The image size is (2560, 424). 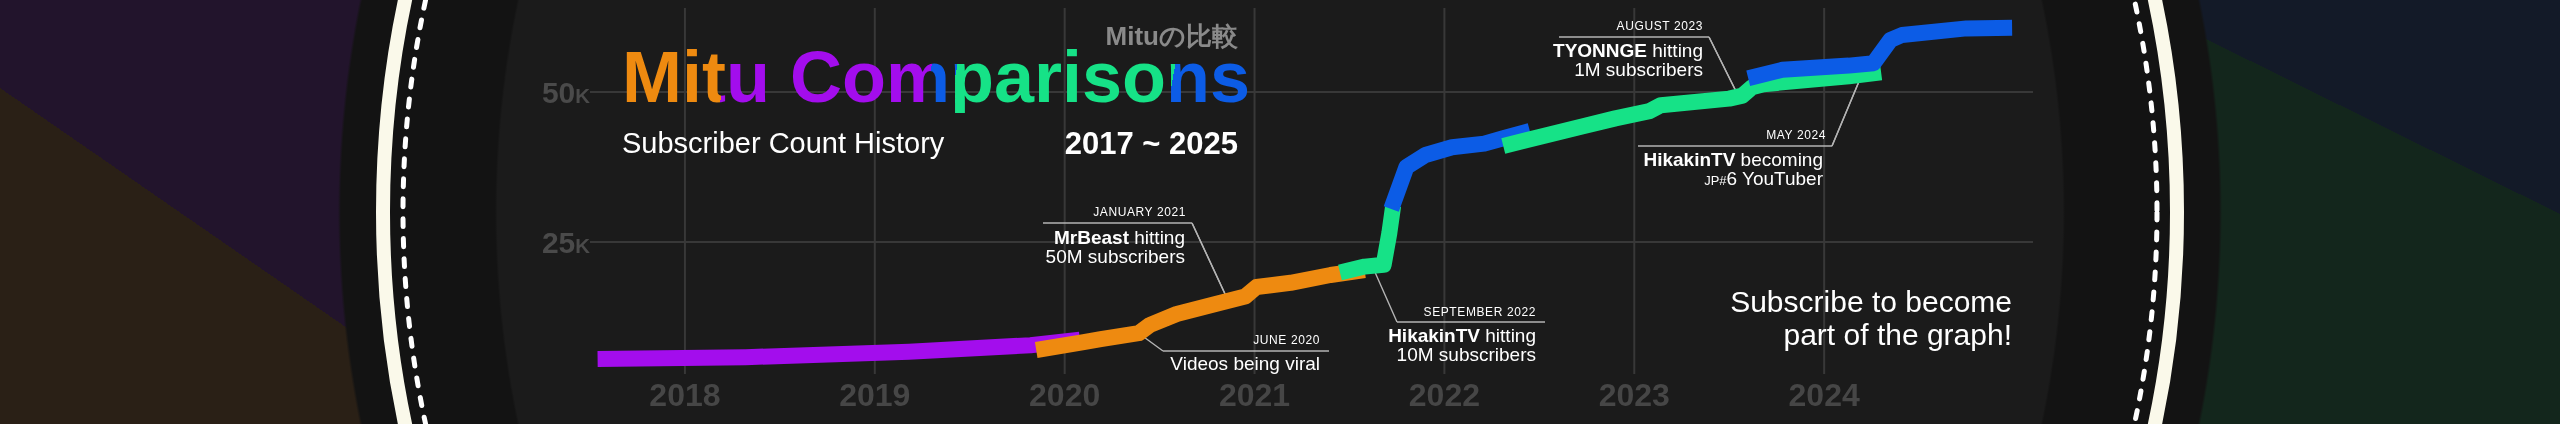 What do you see at coordinates (1479, 311) in the screenshot?
I see `annotation: SEPTEMBER 2022` at bounding box center [1479, 311].